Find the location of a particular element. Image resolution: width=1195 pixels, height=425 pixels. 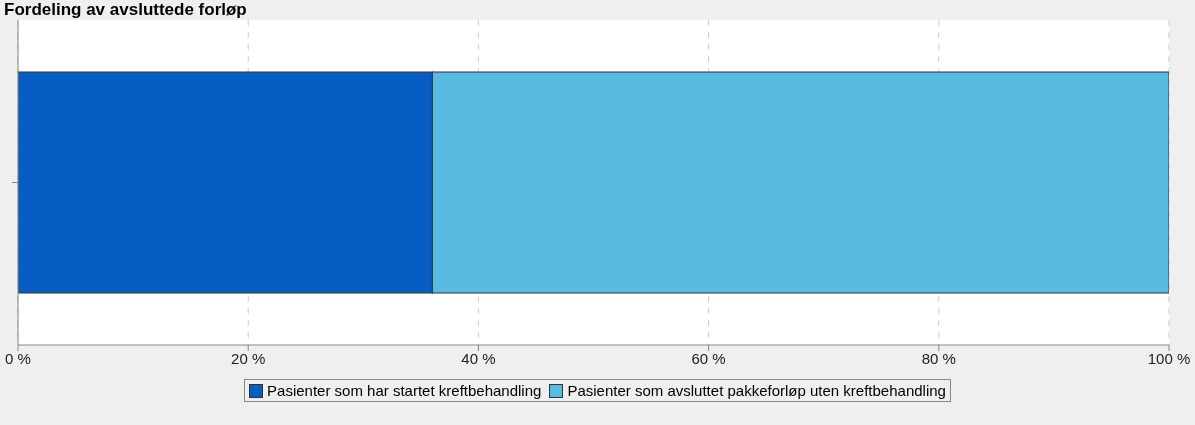

chart-title: Fordeling av avsluttede forløp is located at coordinates (125, 10).